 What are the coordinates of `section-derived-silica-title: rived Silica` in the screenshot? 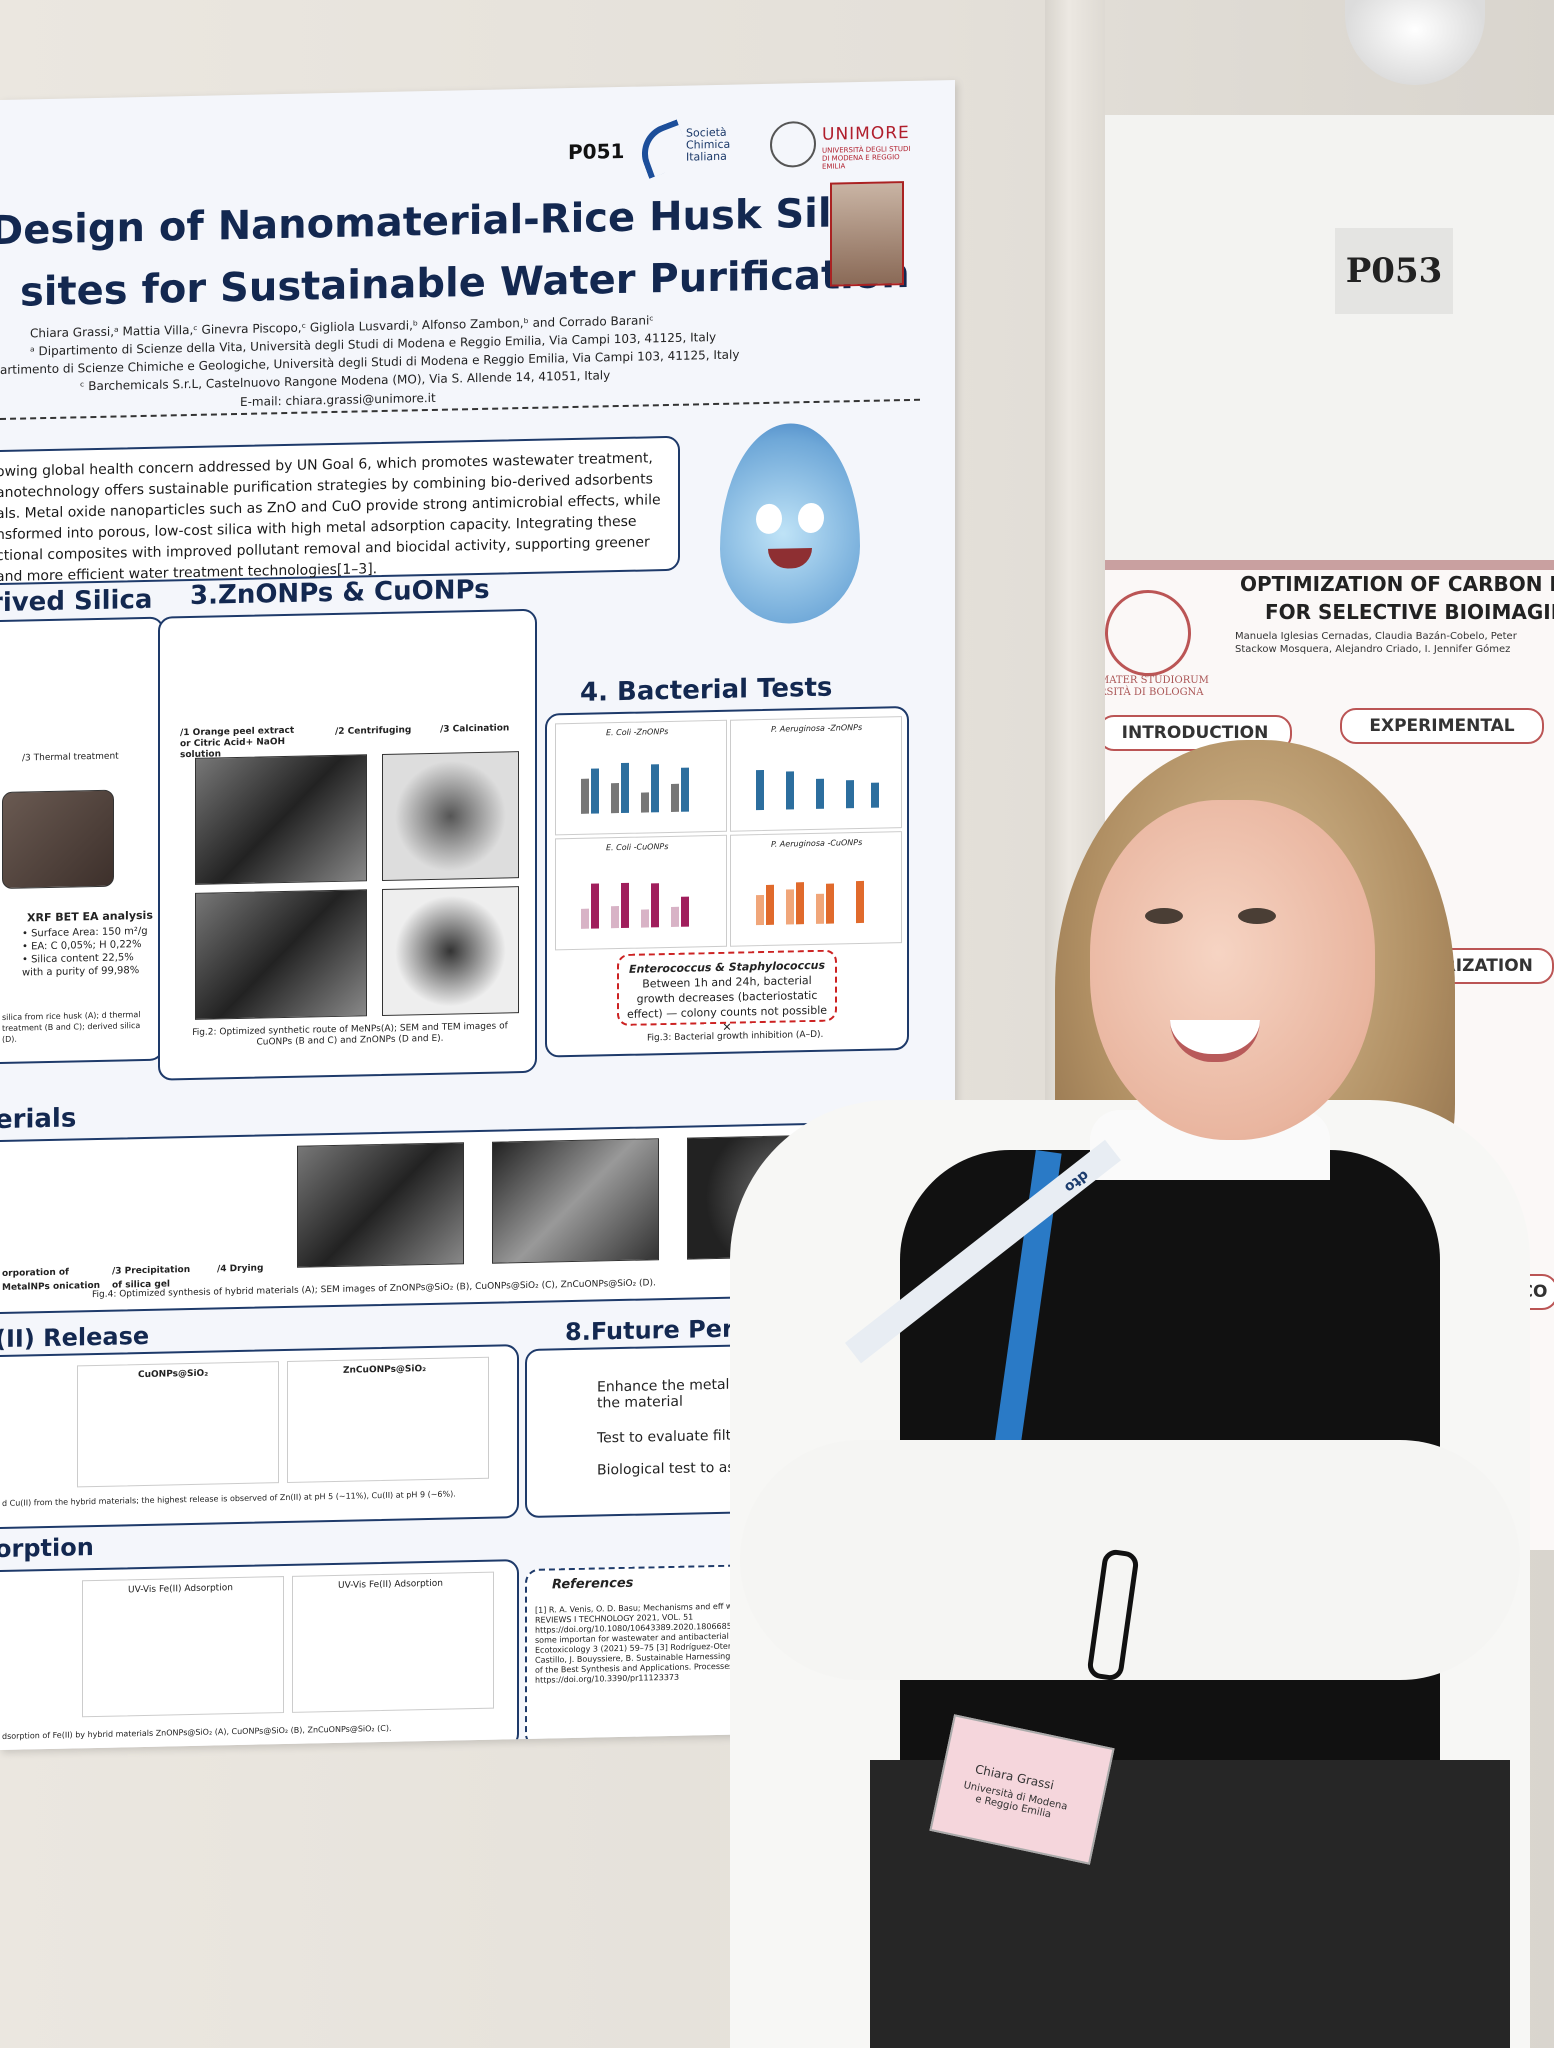 It's located at (76, 601).